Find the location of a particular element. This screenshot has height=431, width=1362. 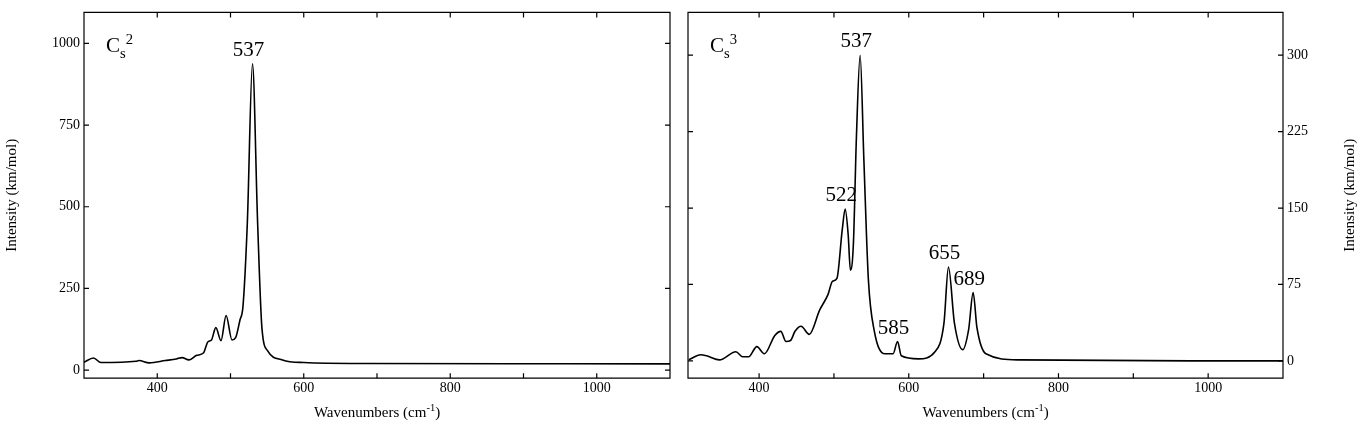

y-tick-label: 150 is located at coordinates (1297, 207).